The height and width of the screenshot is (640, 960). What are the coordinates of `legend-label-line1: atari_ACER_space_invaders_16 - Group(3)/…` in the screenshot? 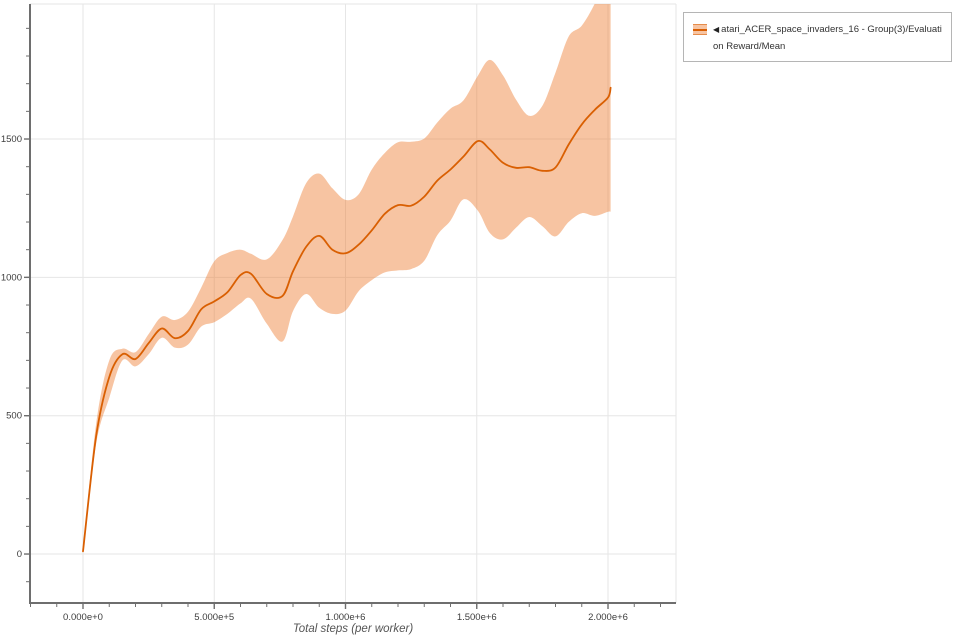 It's located at (831, 29).